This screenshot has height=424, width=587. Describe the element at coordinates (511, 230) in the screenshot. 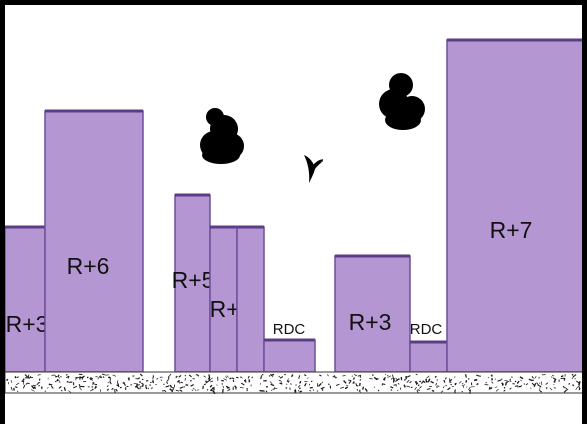

I see `building-label: R+7` at that location.